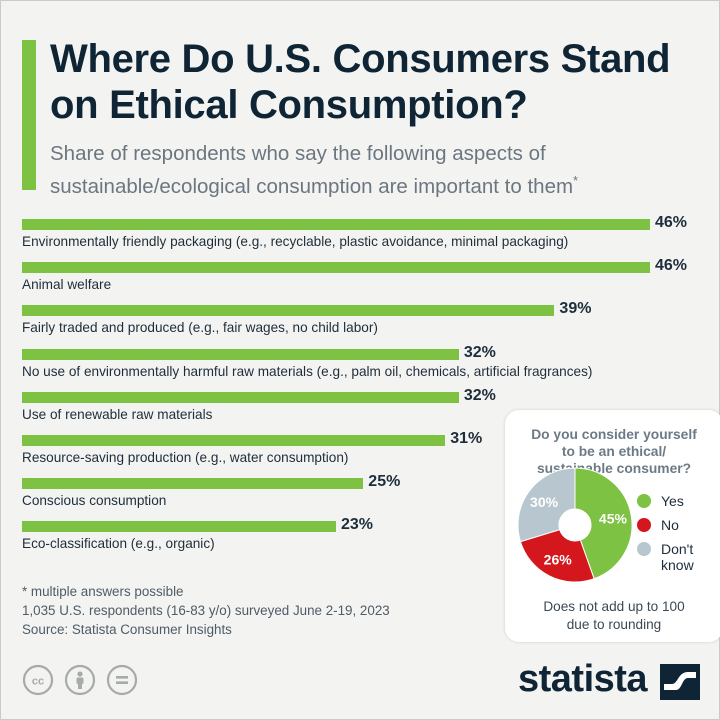 This screenshot has width=720, height=720. I want to click on inset-note-line: Does not add up to 100, so click(614, 606).